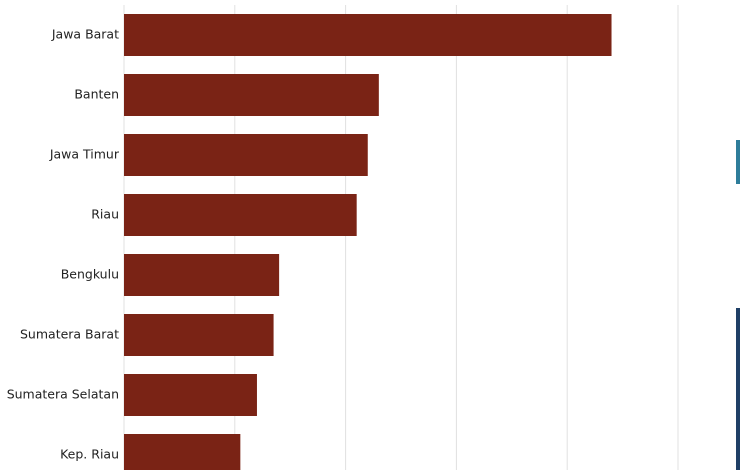  What do you see at coordinates (63, 394) in the screenshot?
I see `y-tick-label: Sumatera Selatan` at bounding box center [63, 394].